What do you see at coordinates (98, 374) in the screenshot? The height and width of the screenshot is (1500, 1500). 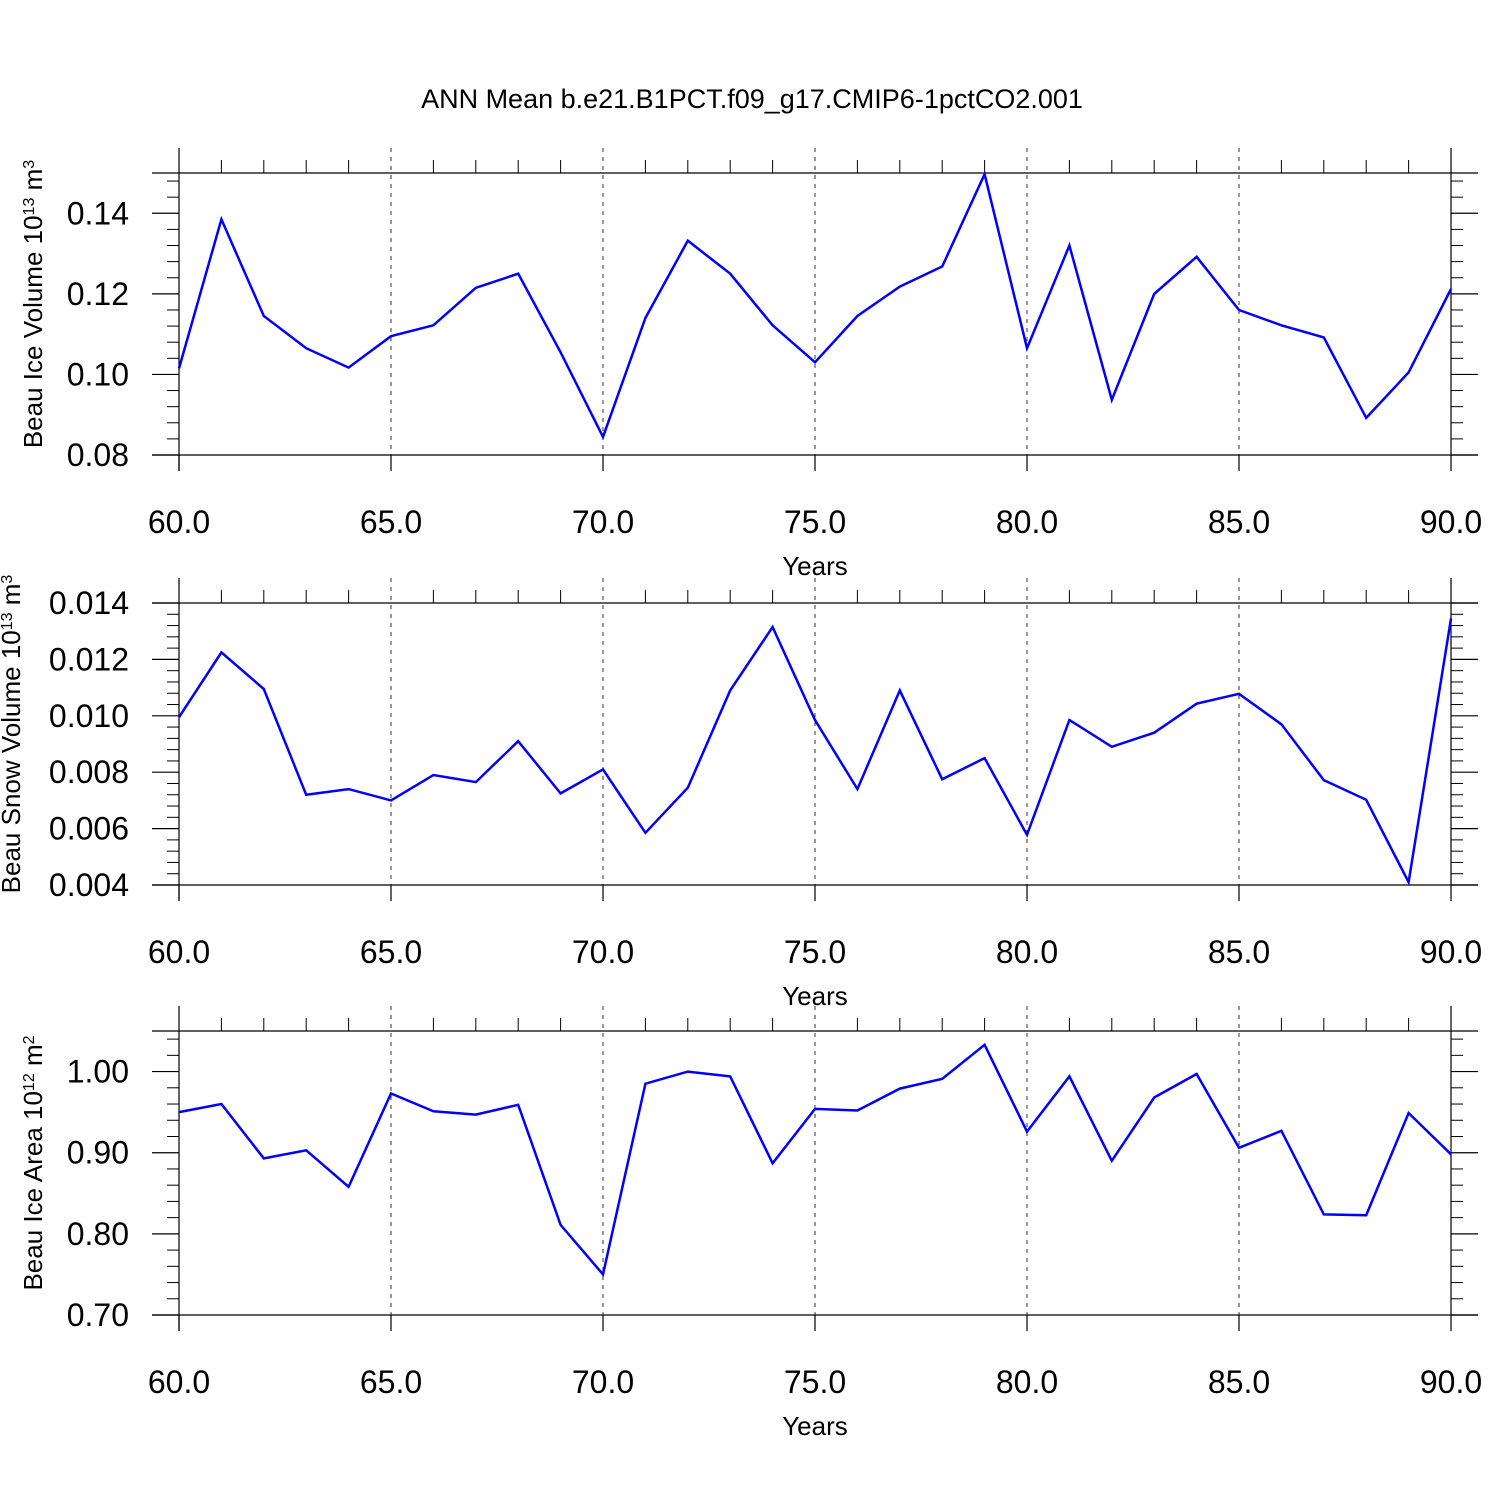 I see `ice-volume-y-tick-label: 0.10` at bounding box center [98, 374].